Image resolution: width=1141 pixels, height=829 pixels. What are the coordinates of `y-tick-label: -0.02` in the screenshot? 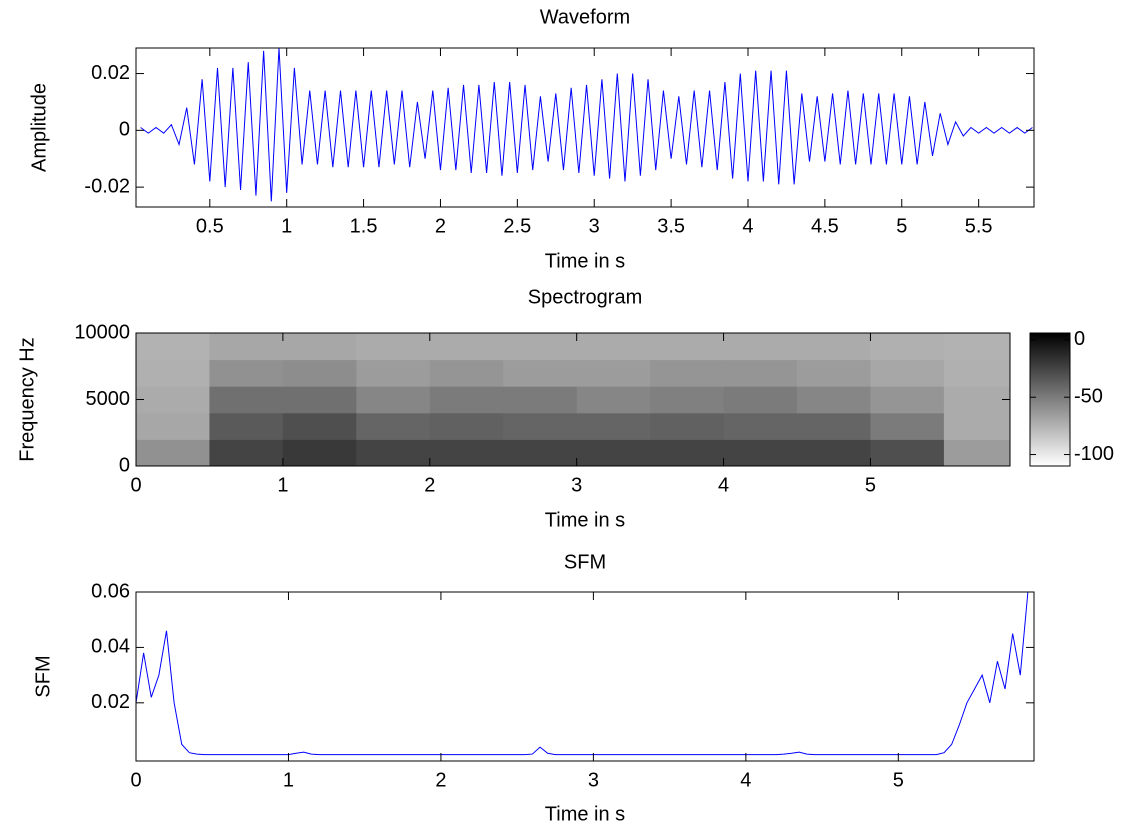 It's located at (107, 186).